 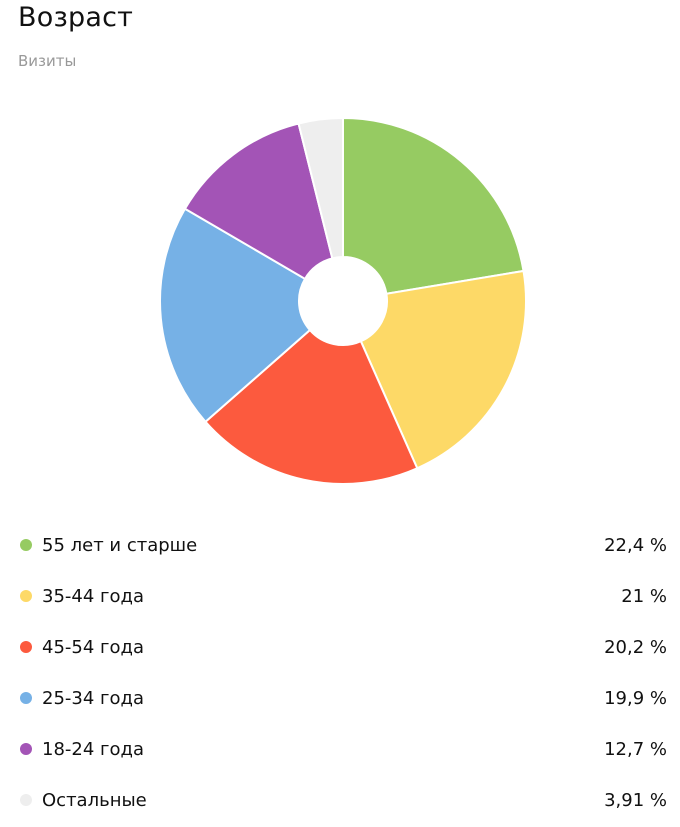 What do you see at coordinates (635, 698) in the screenshot?
I see `legend-value: 19,9 %` at bounding box center [635, 698].